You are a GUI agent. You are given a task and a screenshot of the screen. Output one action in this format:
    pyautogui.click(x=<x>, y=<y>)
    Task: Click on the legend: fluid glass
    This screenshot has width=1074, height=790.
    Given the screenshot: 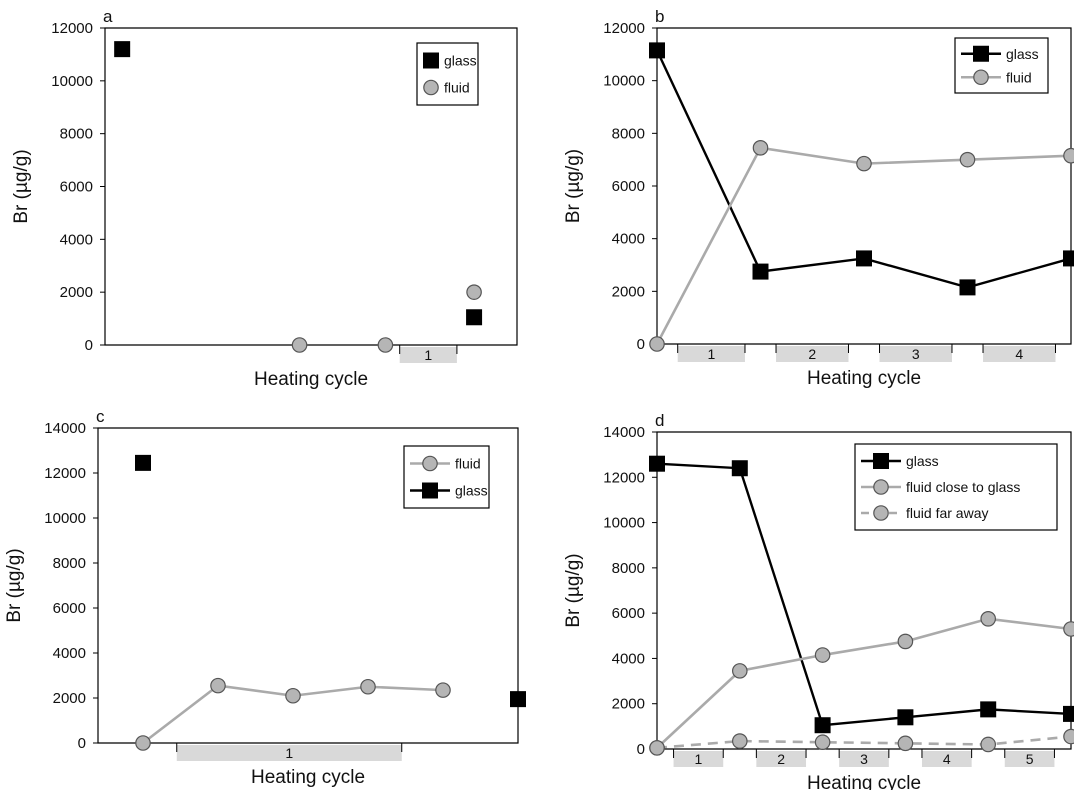 What is the action you would take?
    pyautogui.click(x=446, y=477)
    